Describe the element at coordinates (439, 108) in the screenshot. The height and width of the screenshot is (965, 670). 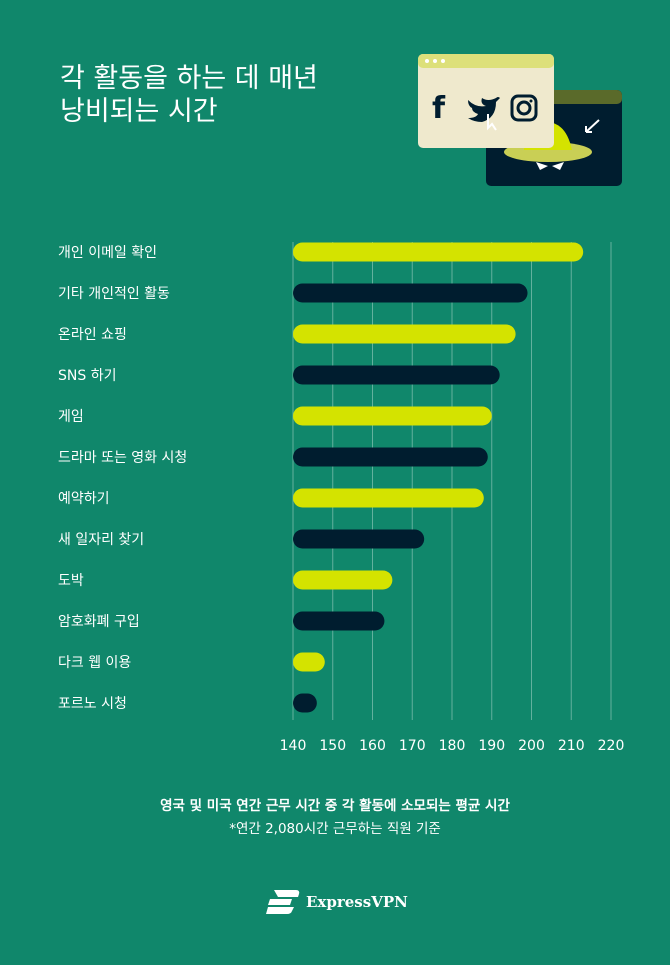
I see `facebook-icon: f` at that location.